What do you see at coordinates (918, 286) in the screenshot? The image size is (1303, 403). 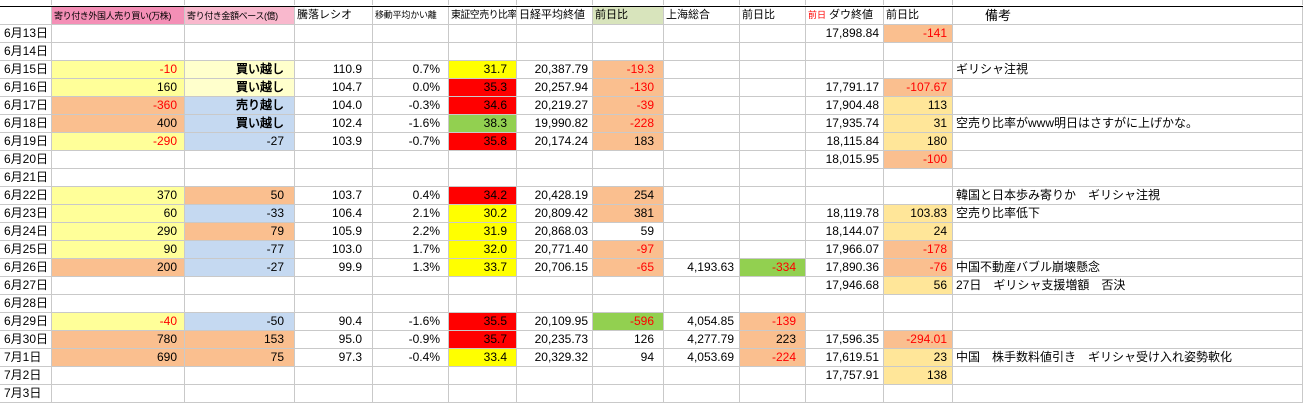 I see `cell-l: 56` at bounding box center [918, 286].